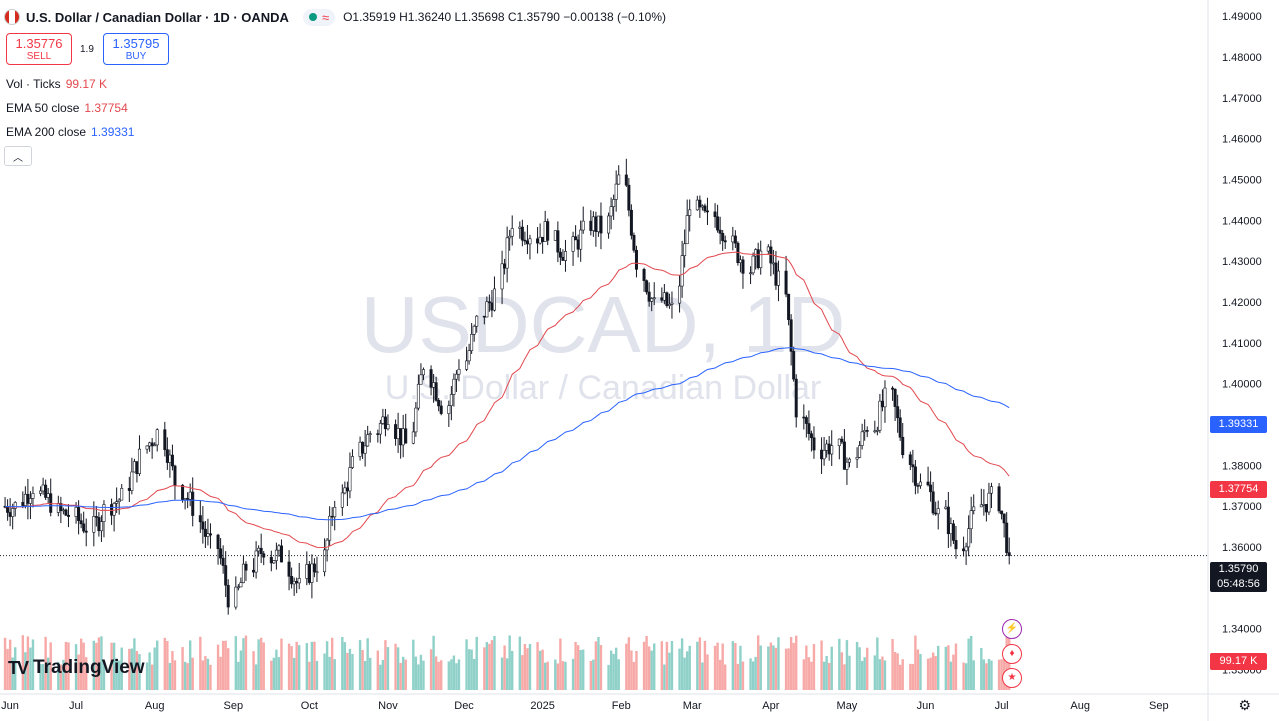 This screenshot has height=721, width=1279. Describe the element at coordinates (319, 17) in the screenshot. I see `market-status-pill: ≈` at that location.